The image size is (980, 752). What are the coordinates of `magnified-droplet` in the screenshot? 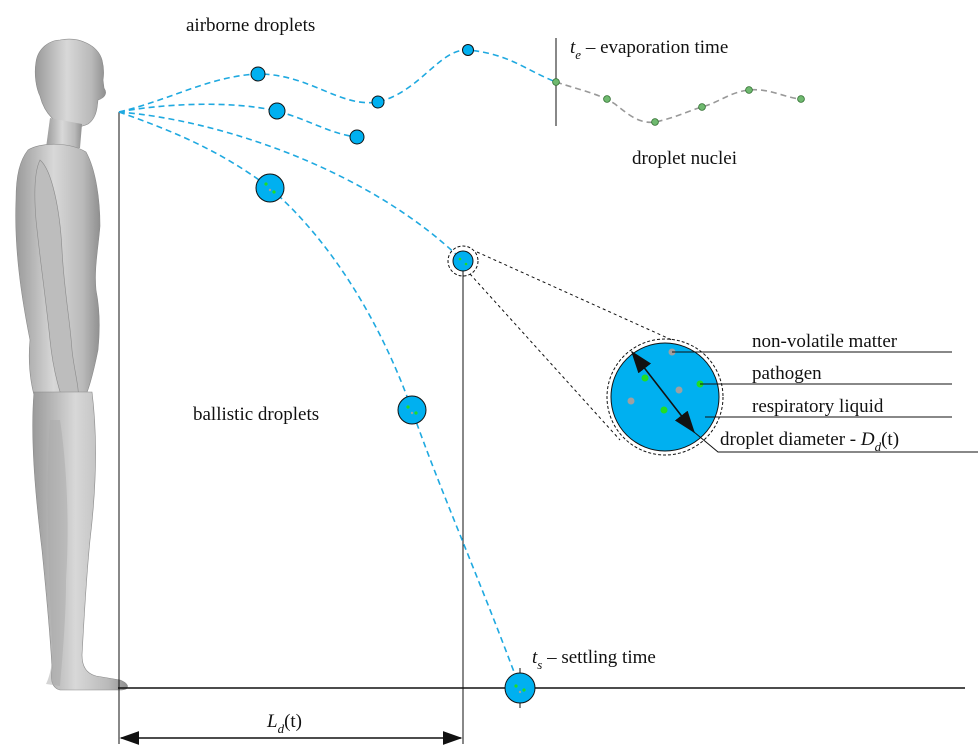 It's located at (665, 397).